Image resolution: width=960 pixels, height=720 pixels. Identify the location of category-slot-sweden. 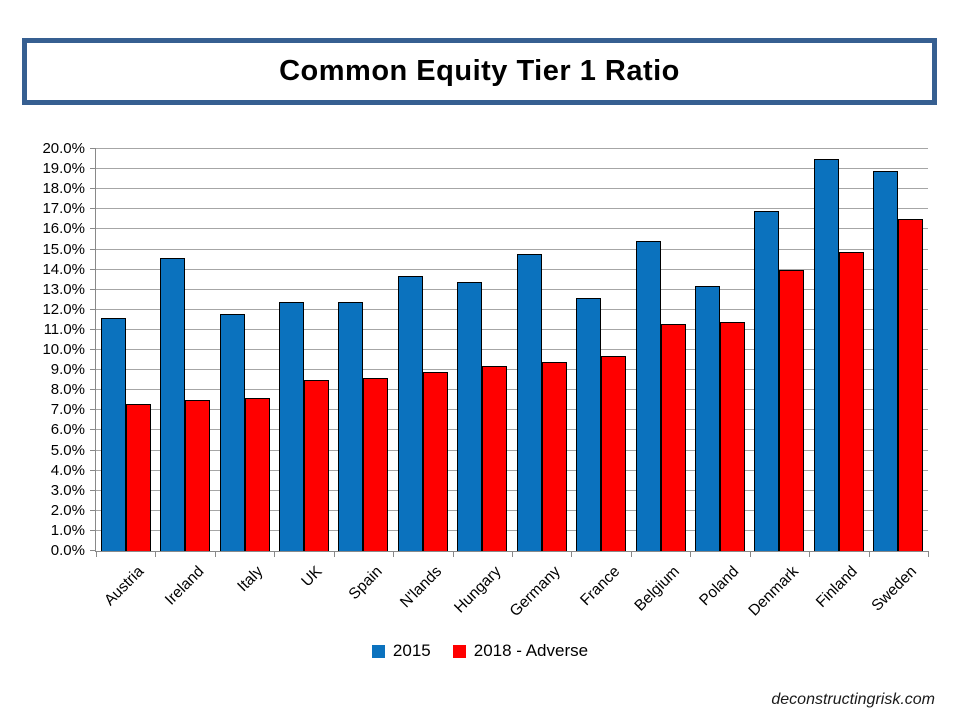
(897, 361).